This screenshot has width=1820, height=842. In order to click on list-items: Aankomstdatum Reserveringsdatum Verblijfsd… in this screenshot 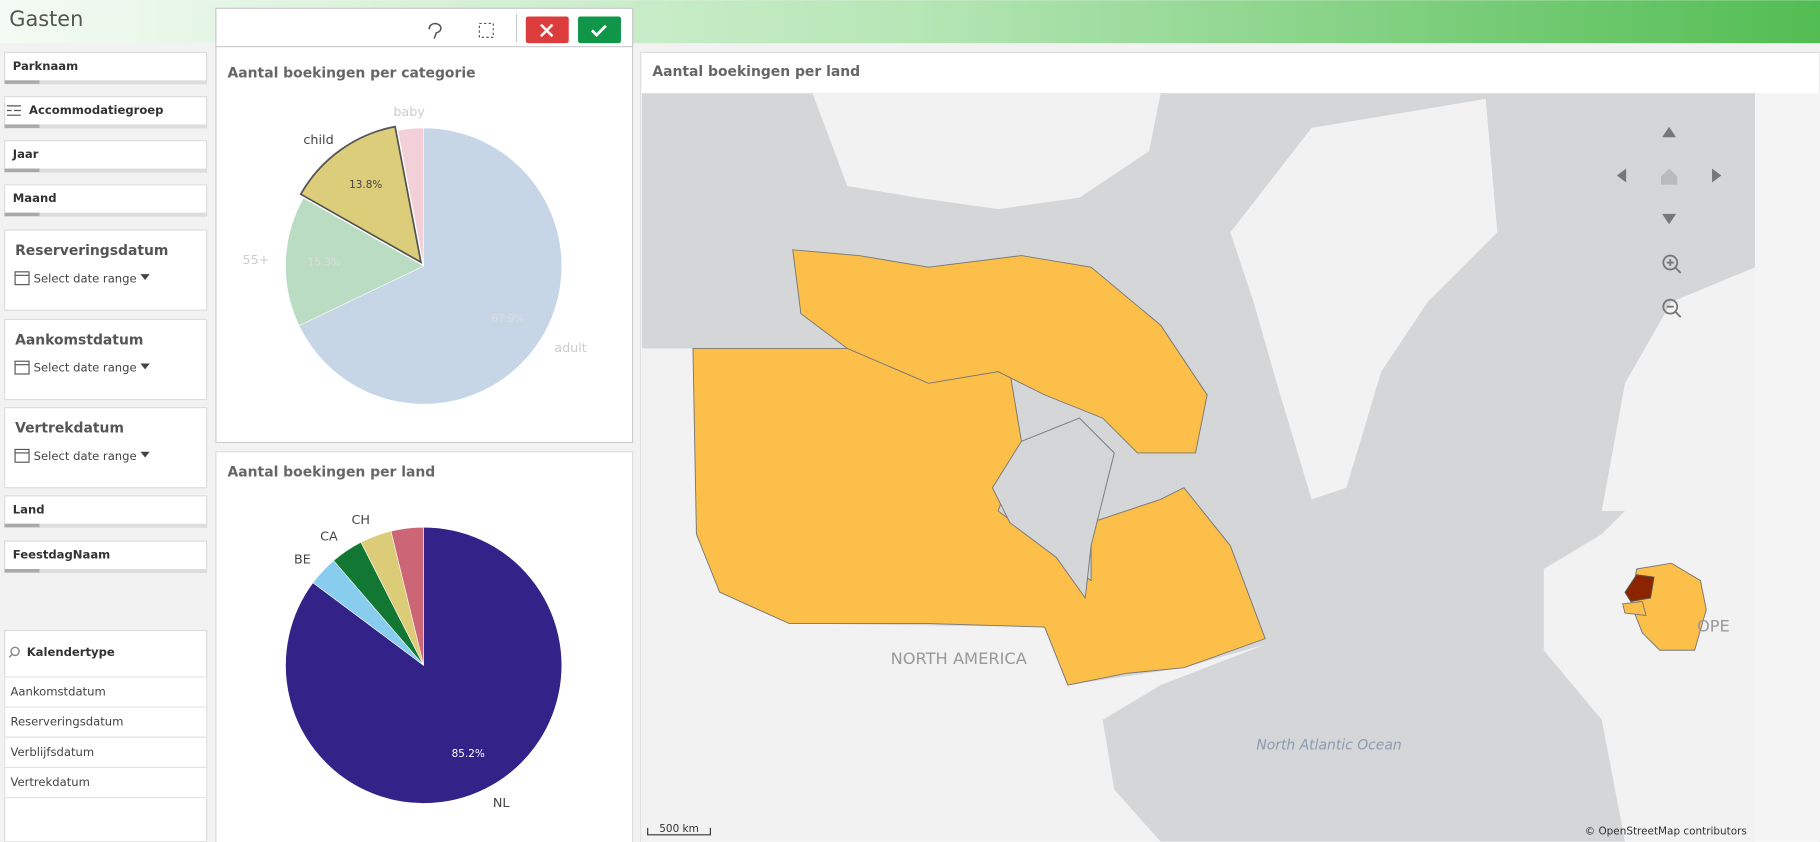, I will do `click(106, 737)`.